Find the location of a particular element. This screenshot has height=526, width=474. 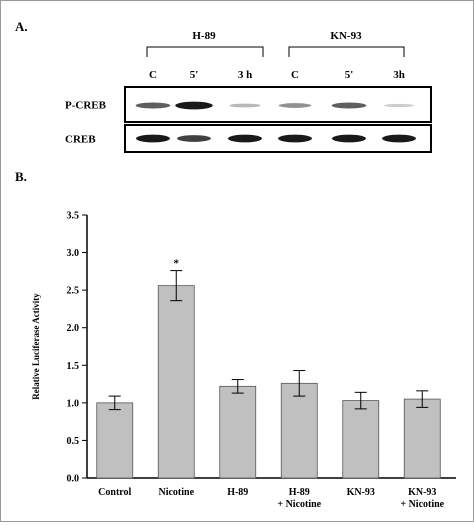

x-tick-label: Nicotine is located at coordinates (176, 492).